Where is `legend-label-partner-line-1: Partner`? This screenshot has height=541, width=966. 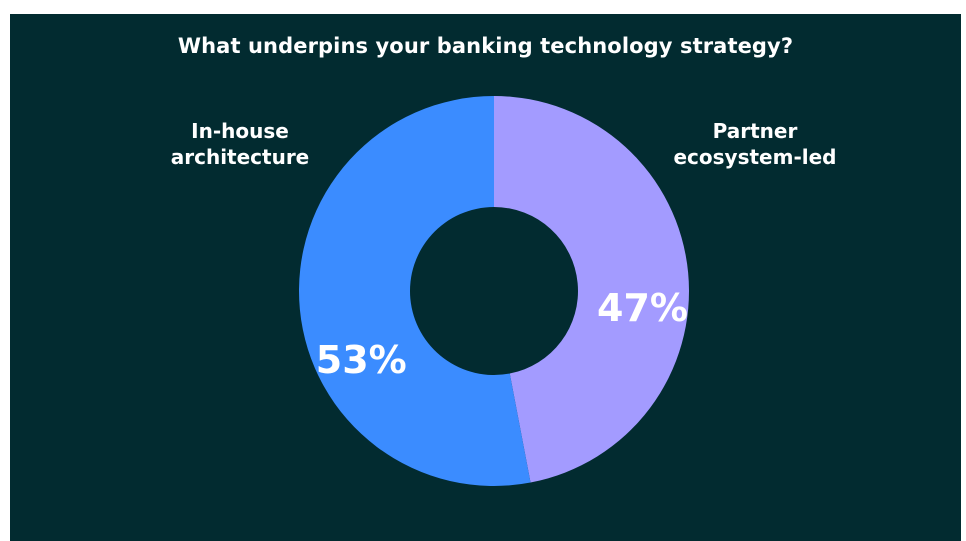 legend-label-partner-line-1: Partner is located at coordinates (755, 131).